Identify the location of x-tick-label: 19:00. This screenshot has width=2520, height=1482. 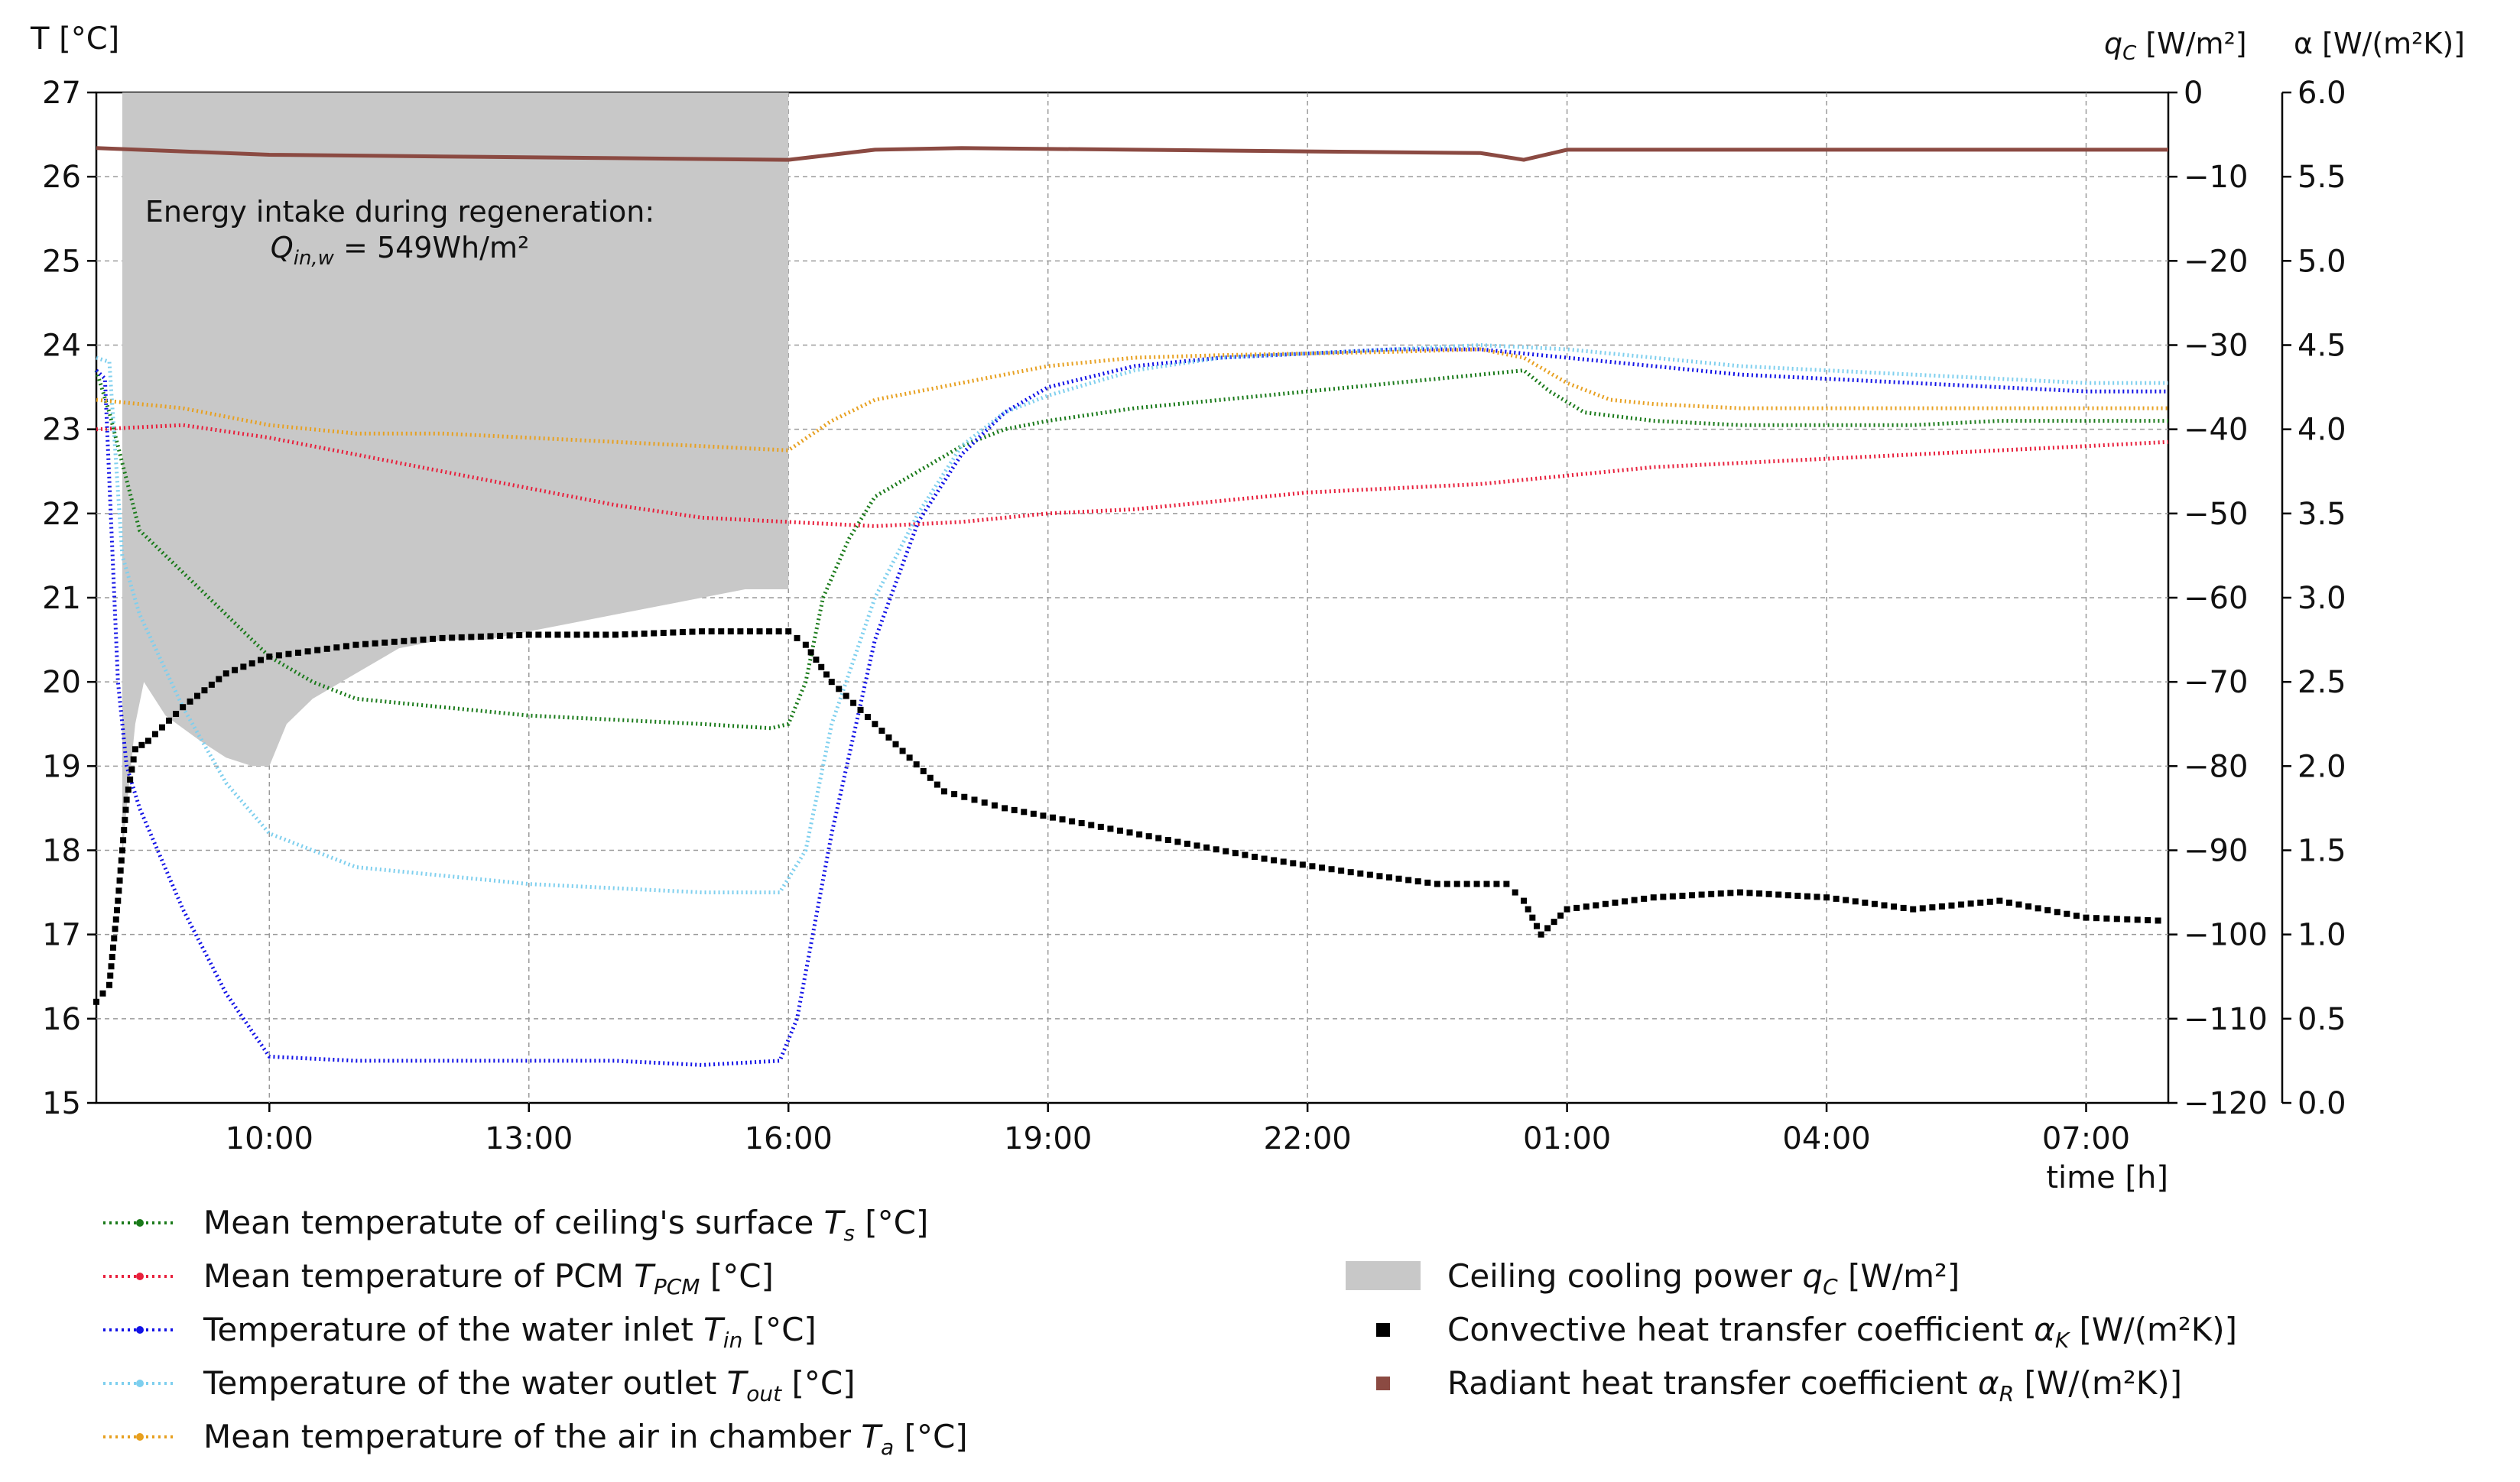
(1048, 1138).